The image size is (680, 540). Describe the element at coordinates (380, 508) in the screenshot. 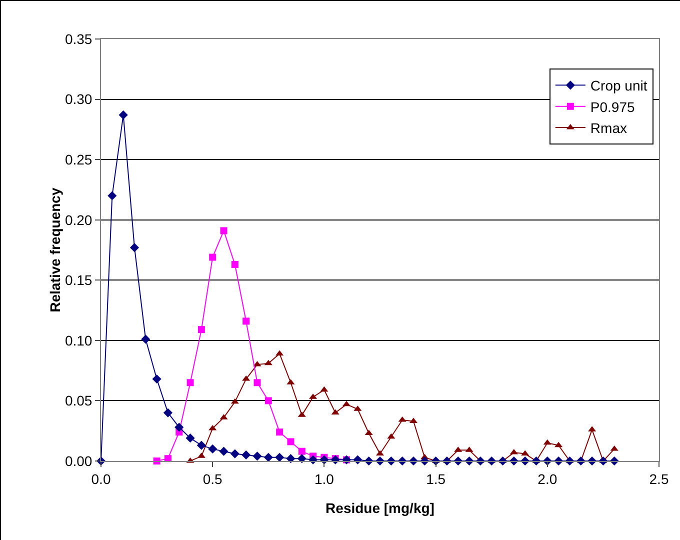

I see `x-axis-title: Residue [mg/kg]` at that location.